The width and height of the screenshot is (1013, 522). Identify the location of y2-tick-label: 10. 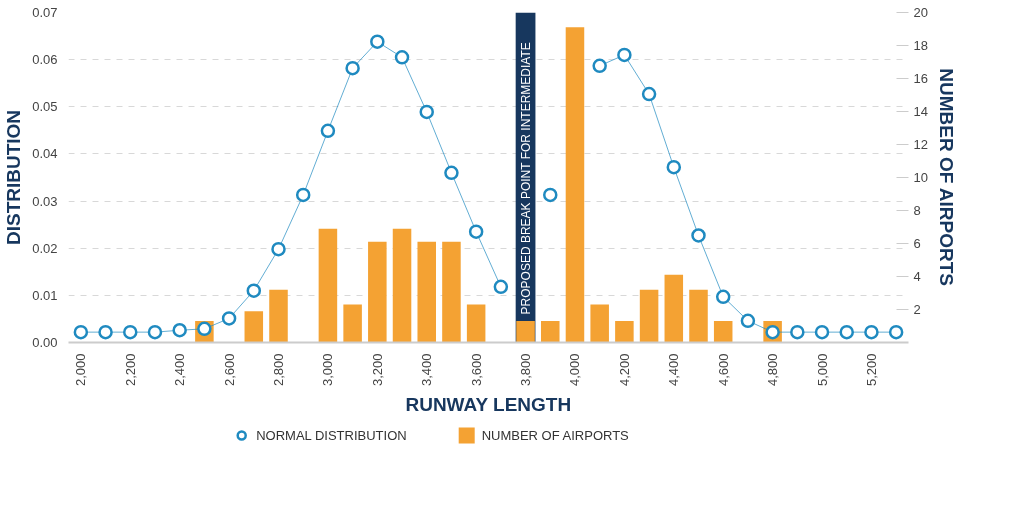
(920, 177).